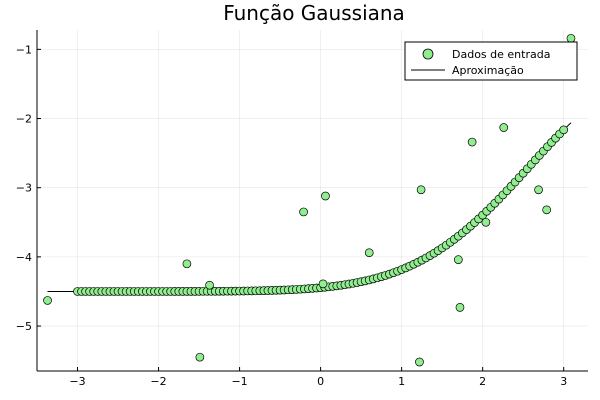 This screenshot has height=400, width=600. Describe the element at coordinates (563, 381) in the screenshot. I see `x-tick-label: 3` at that location.